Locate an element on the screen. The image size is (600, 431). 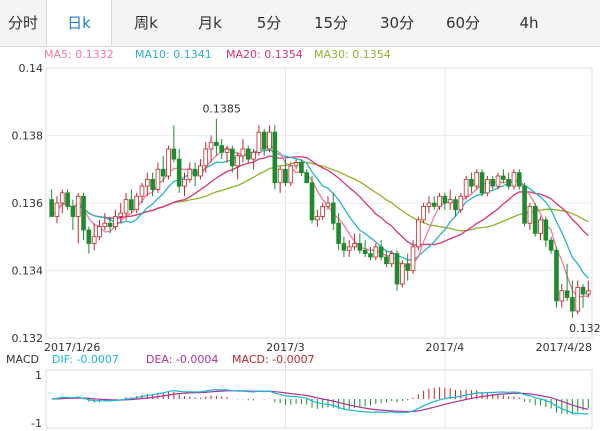
tab-0: 分时 is located at coordinates (22, 23).